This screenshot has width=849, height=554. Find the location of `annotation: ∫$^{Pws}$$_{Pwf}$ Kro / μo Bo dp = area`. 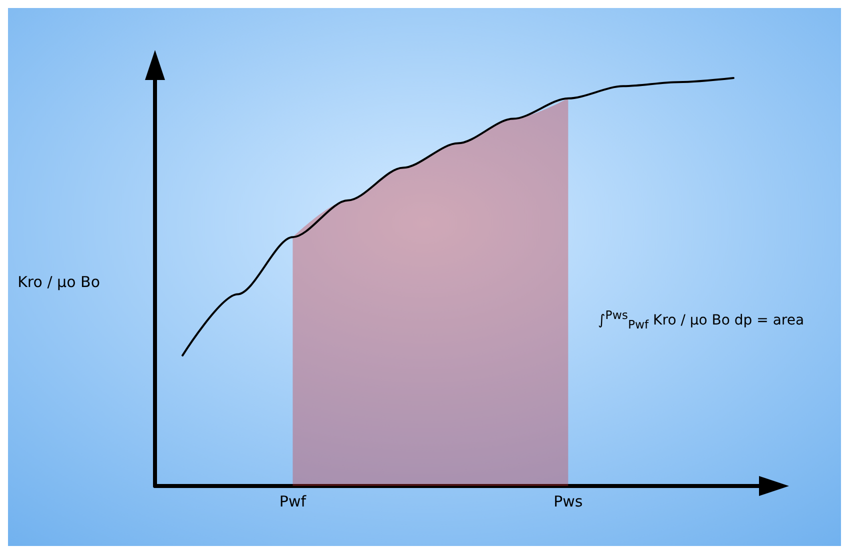

annotation: ∫$^{Pws}$$_{Pwf}$ Kro / μo Bo dp = area is located at coordinates (701, 320).